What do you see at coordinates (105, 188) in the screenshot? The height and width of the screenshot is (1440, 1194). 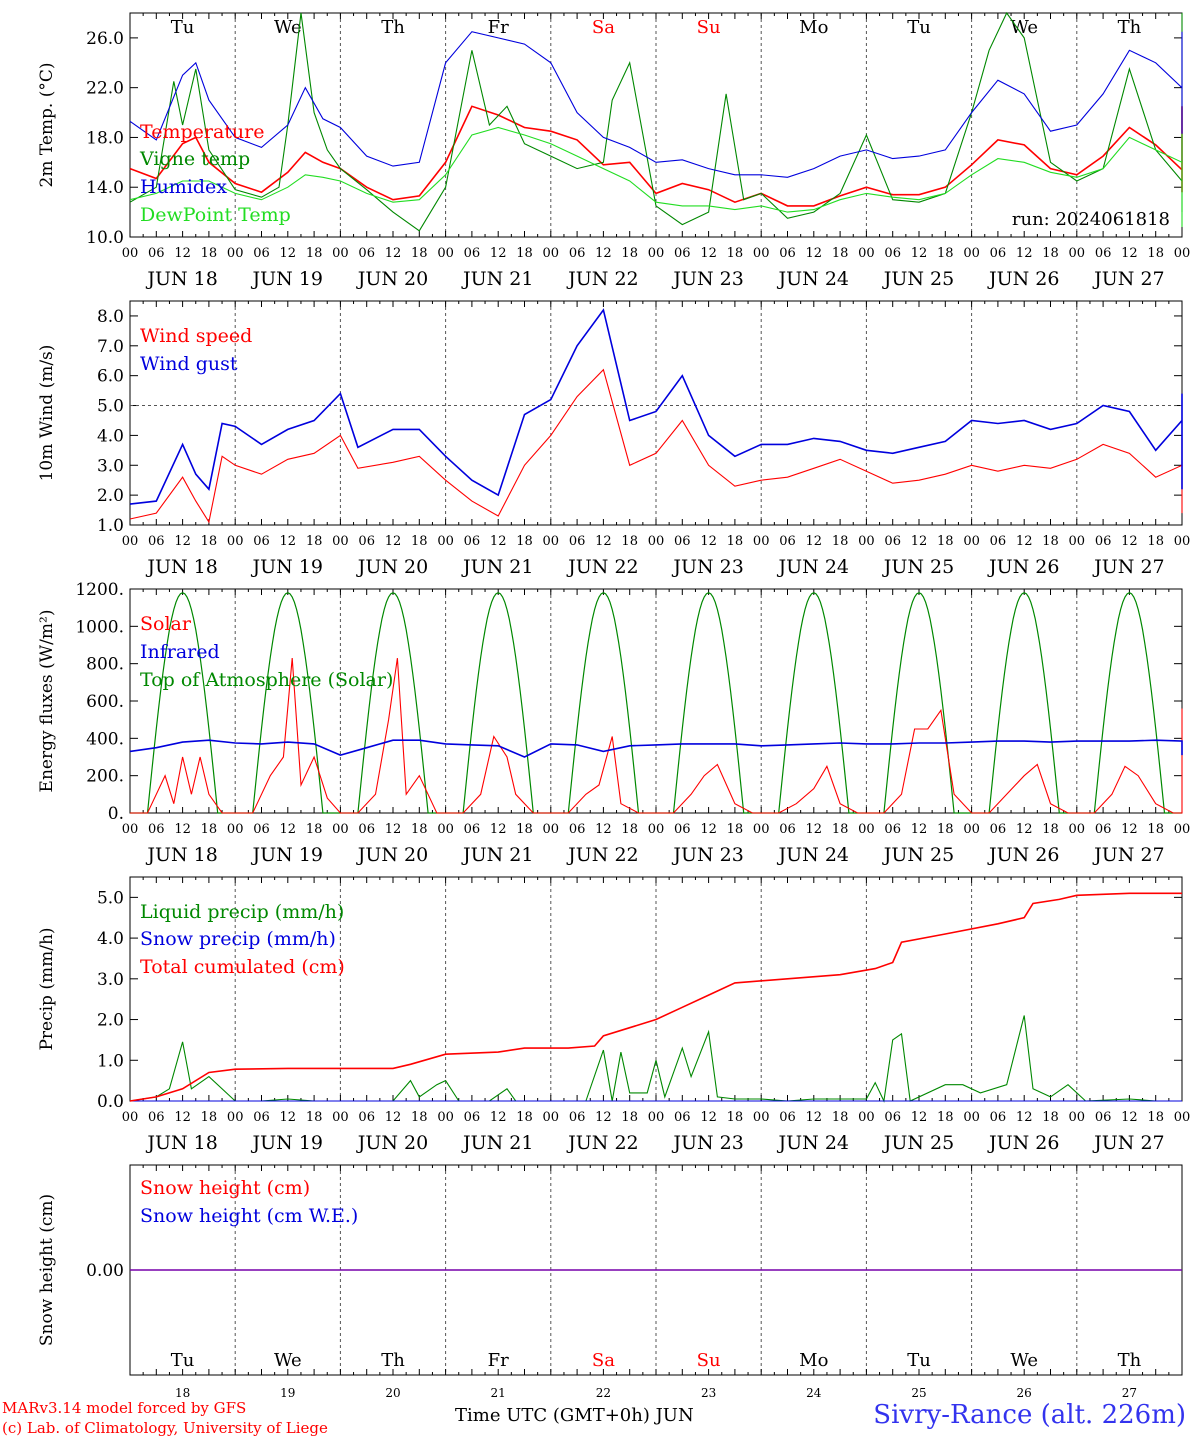 I see `y-tick-label: 14.0` at bounding box center [105, 188].